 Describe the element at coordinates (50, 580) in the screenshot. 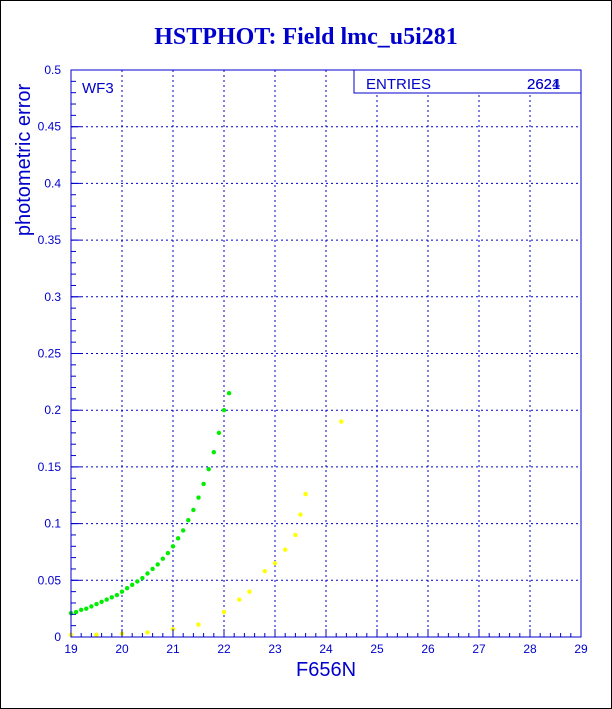

I see `y-tick-label: 0.05` at that location.